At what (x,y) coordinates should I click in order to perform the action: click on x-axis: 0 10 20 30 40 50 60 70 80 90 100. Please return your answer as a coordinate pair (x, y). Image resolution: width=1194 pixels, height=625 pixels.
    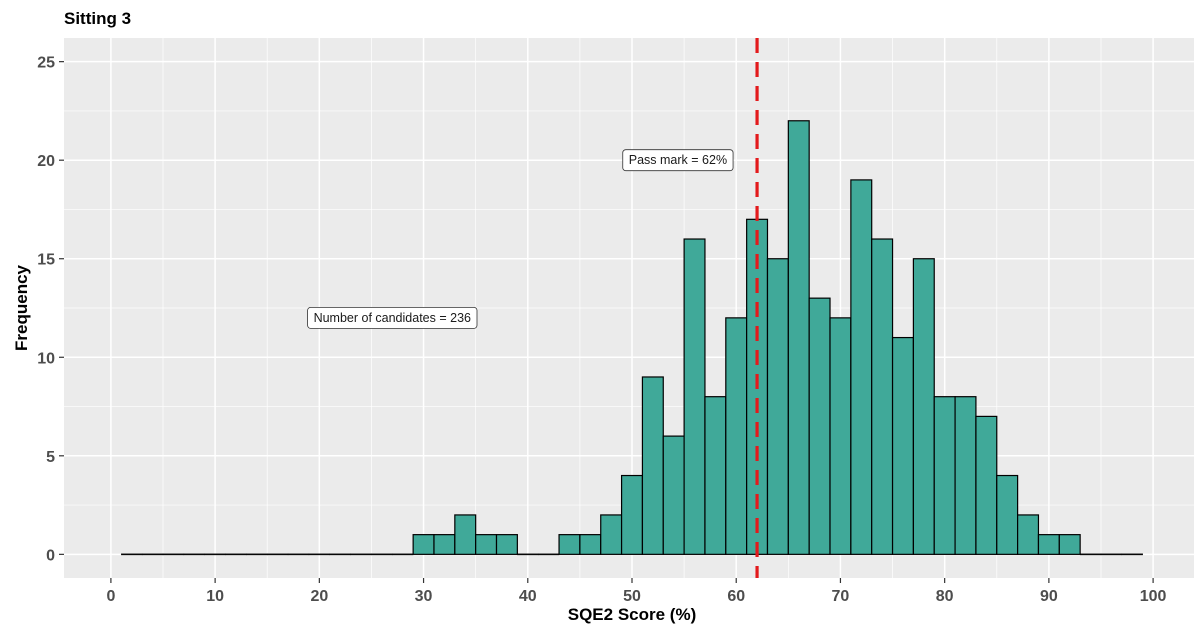
    Looking at the image, I should click on (636, 591).